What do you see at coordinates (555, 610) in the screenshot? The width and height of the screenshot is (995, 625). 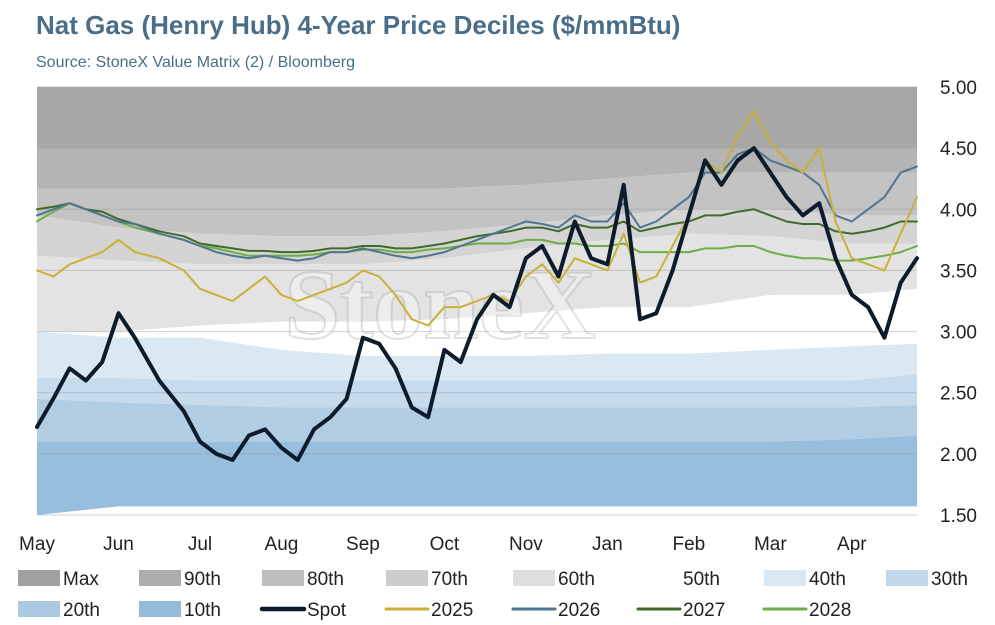 I see `legend-item-2026: 2026` at bounding box center [555, 610].